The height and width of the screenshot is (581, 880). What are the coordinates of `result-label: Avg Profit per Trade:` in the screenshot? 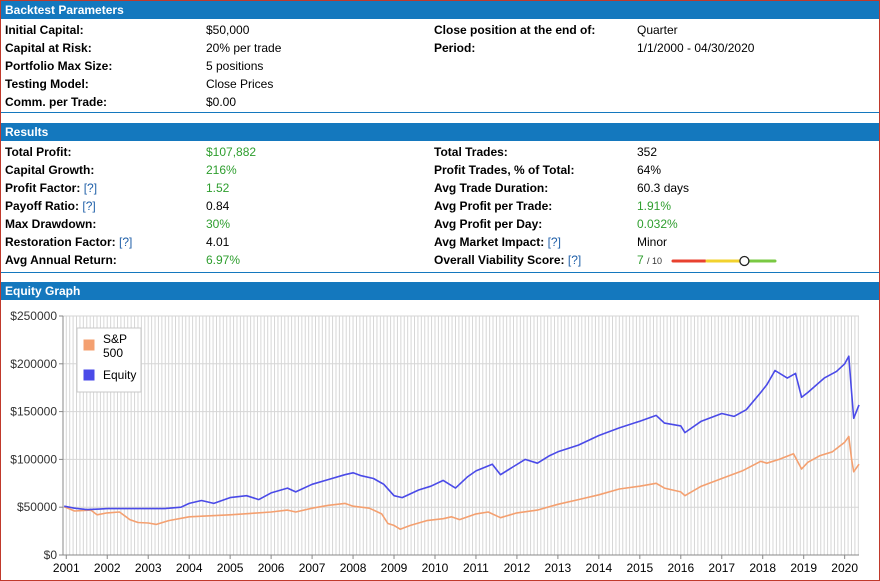 It's located at (493, 206).